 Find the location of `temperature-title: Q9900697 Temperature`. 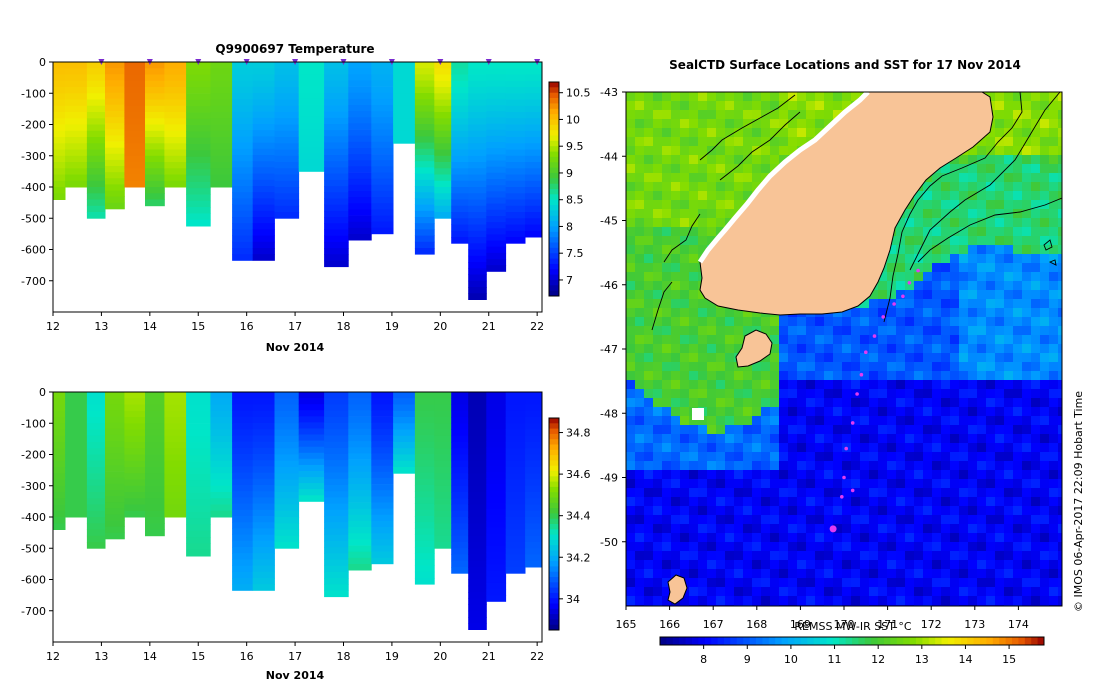

temperature-title: Q9900697 Temperature is located at coordinates (294, 49).